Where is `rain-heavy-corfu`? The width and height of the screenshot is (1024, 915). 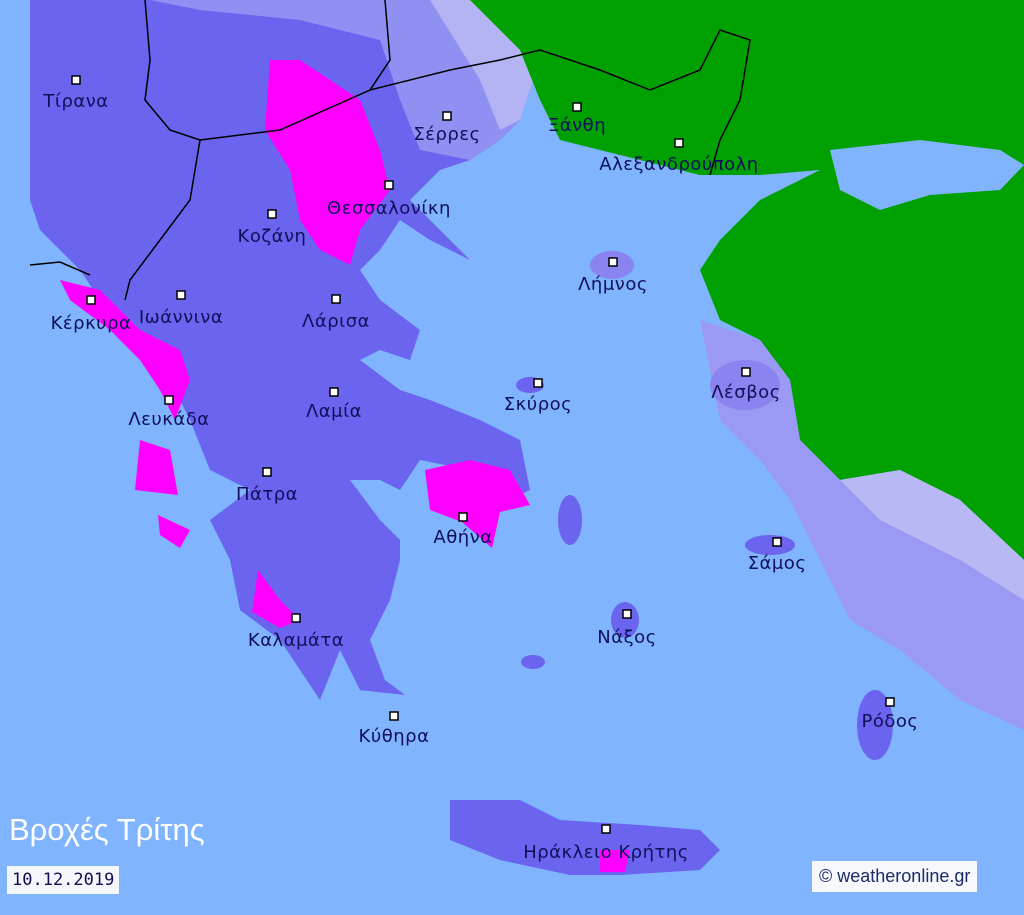
rain-heavy-corfu is located at coordinates (125, 350).